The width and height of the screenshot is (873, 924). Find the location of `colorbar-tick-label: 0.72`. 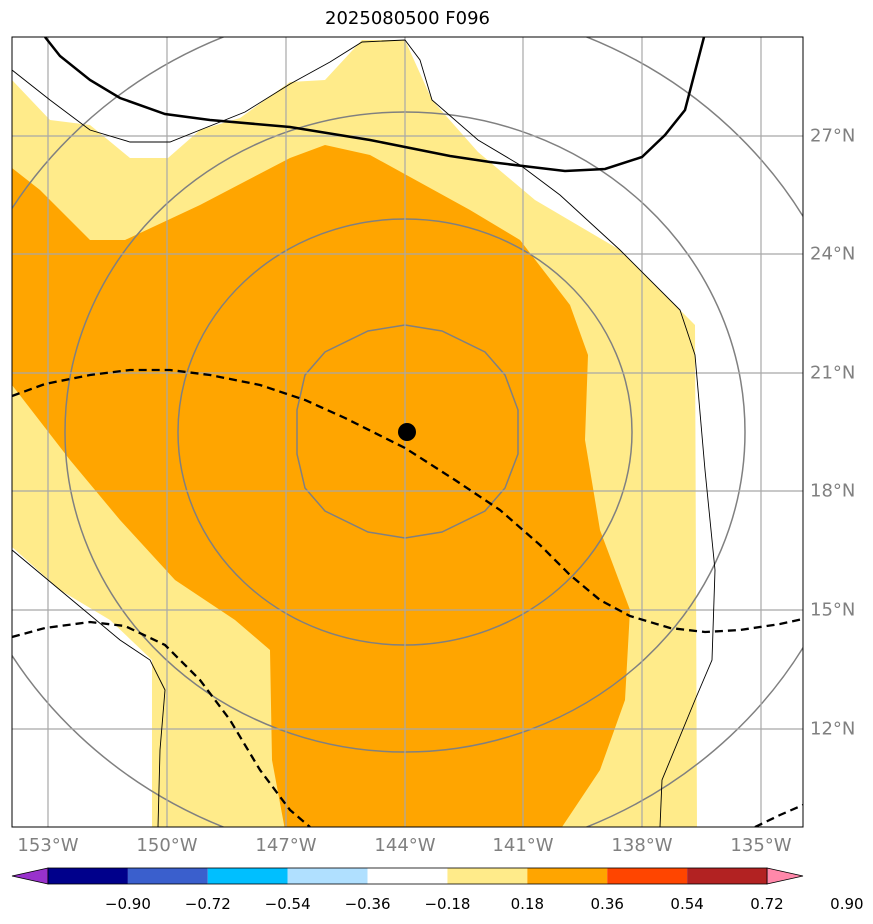

colorbar-tick-label: 0.72 is located at coordinates (767, 904).